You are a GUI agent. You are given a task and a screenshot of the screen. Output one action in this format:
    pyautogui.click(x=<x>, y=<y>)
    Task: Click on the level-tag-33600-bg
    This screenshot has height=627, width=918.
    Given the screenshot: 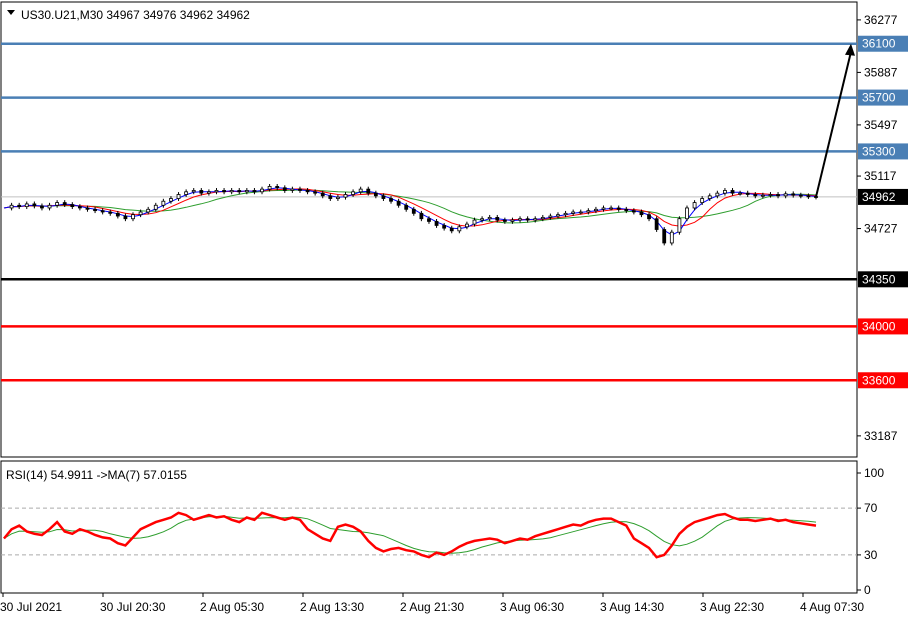 What is the action you would take?
    pyautogui.click(x=883, y=380)
    